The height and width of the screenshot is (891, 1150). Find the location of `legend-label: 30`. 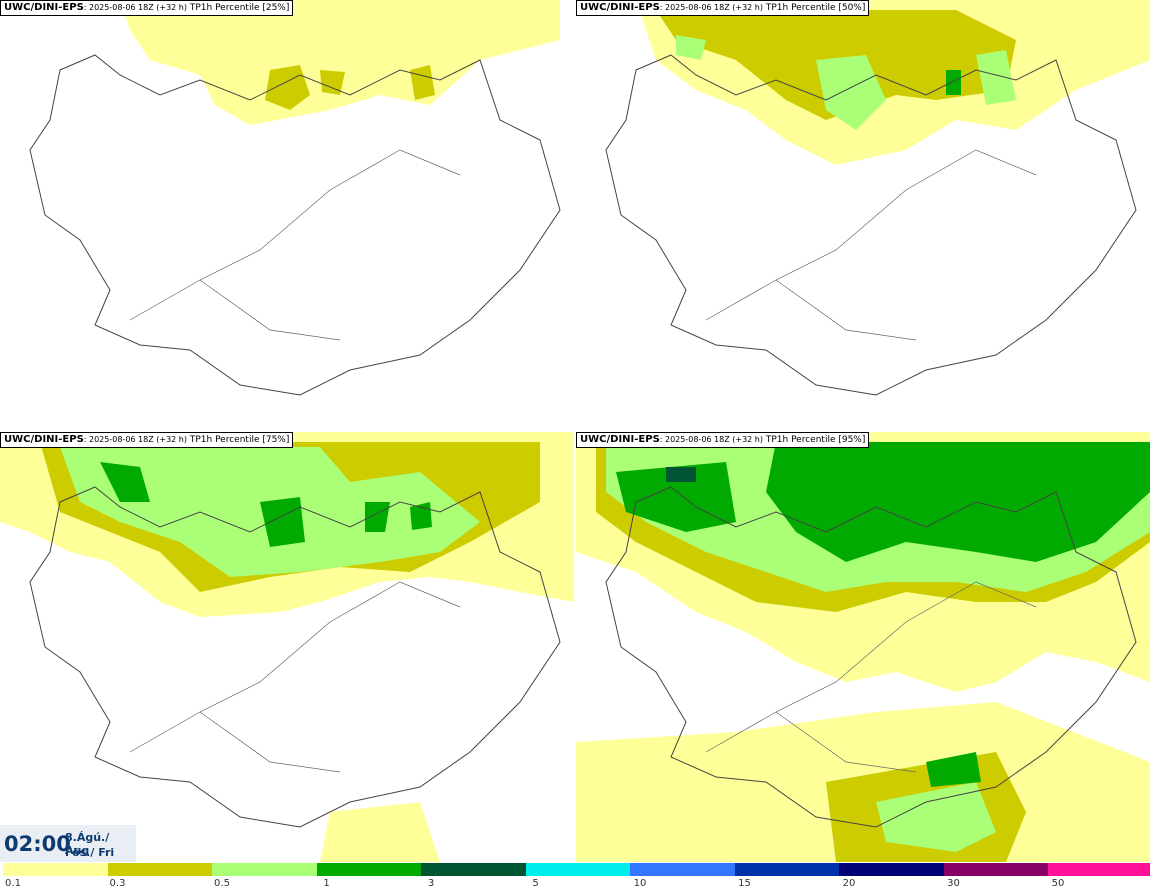

legend-label: 30 is located at coordinates (953, 883).